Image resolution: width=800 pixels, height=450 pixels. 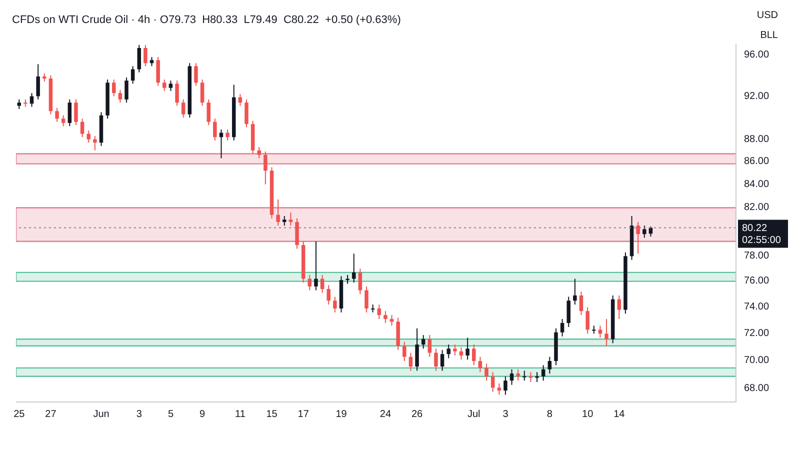 What do you see at coordinates (417, 414) in the screenshot?
I see `x-tick-label: 26` at bounding box center [417, 414].